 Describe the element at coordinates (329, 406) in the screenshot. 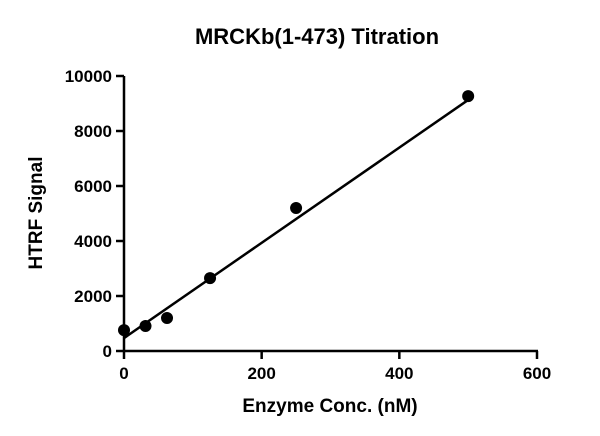

I see `x-axis-label: Enzyme Conc. (nM)` at that location.